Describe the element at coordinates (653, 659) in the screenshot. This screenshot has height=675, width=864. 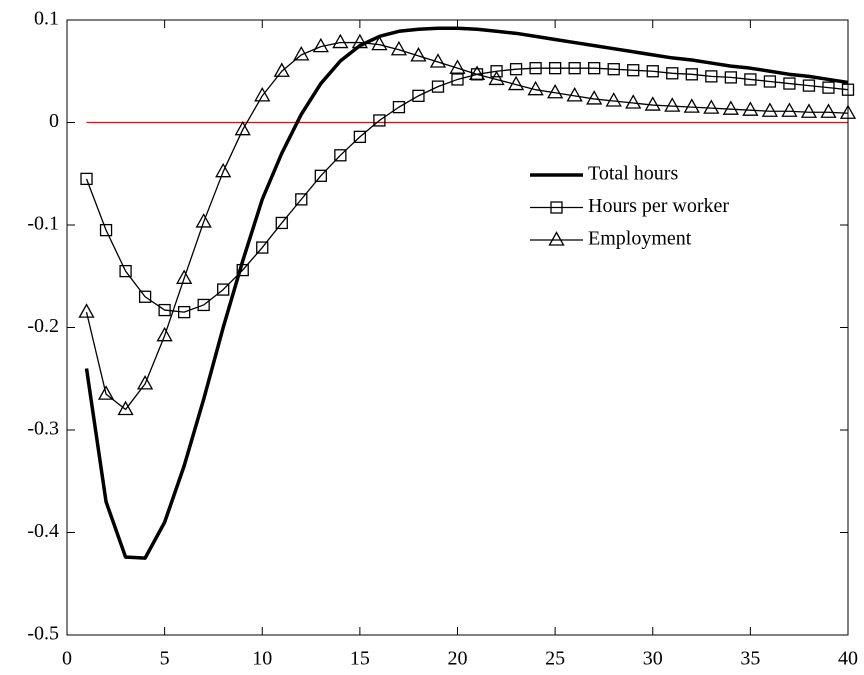
I see `x-tick-label: 30` at that location.